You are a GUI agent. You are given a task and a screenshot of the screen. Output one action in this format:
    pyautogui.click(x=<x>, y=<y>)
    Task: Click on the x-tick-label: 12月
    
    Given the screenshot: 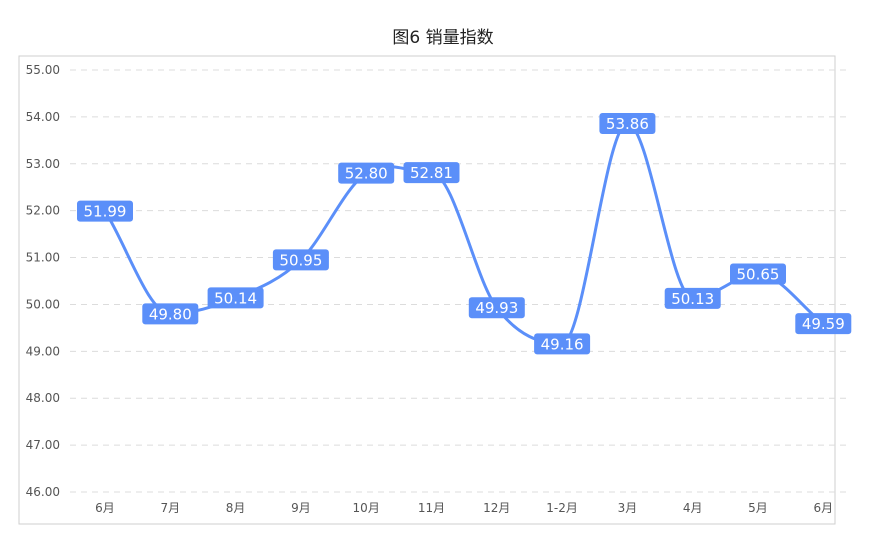 What is the action you would take?
    pyautogui.click(x=496, y=508)
    